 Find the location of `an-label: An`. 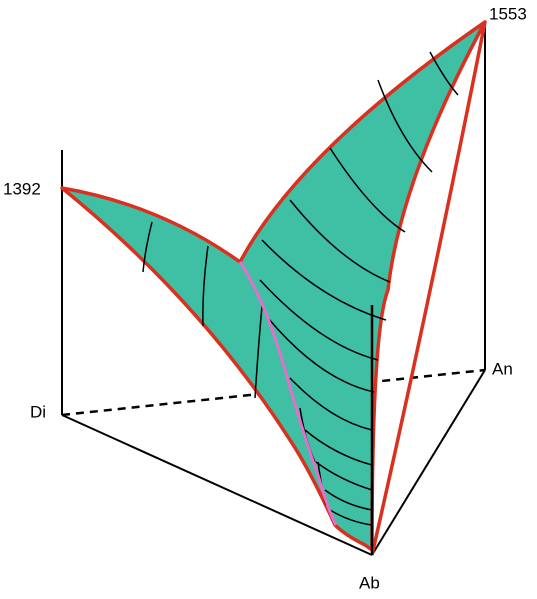

an-label: An is located at coordinates (502, 368).